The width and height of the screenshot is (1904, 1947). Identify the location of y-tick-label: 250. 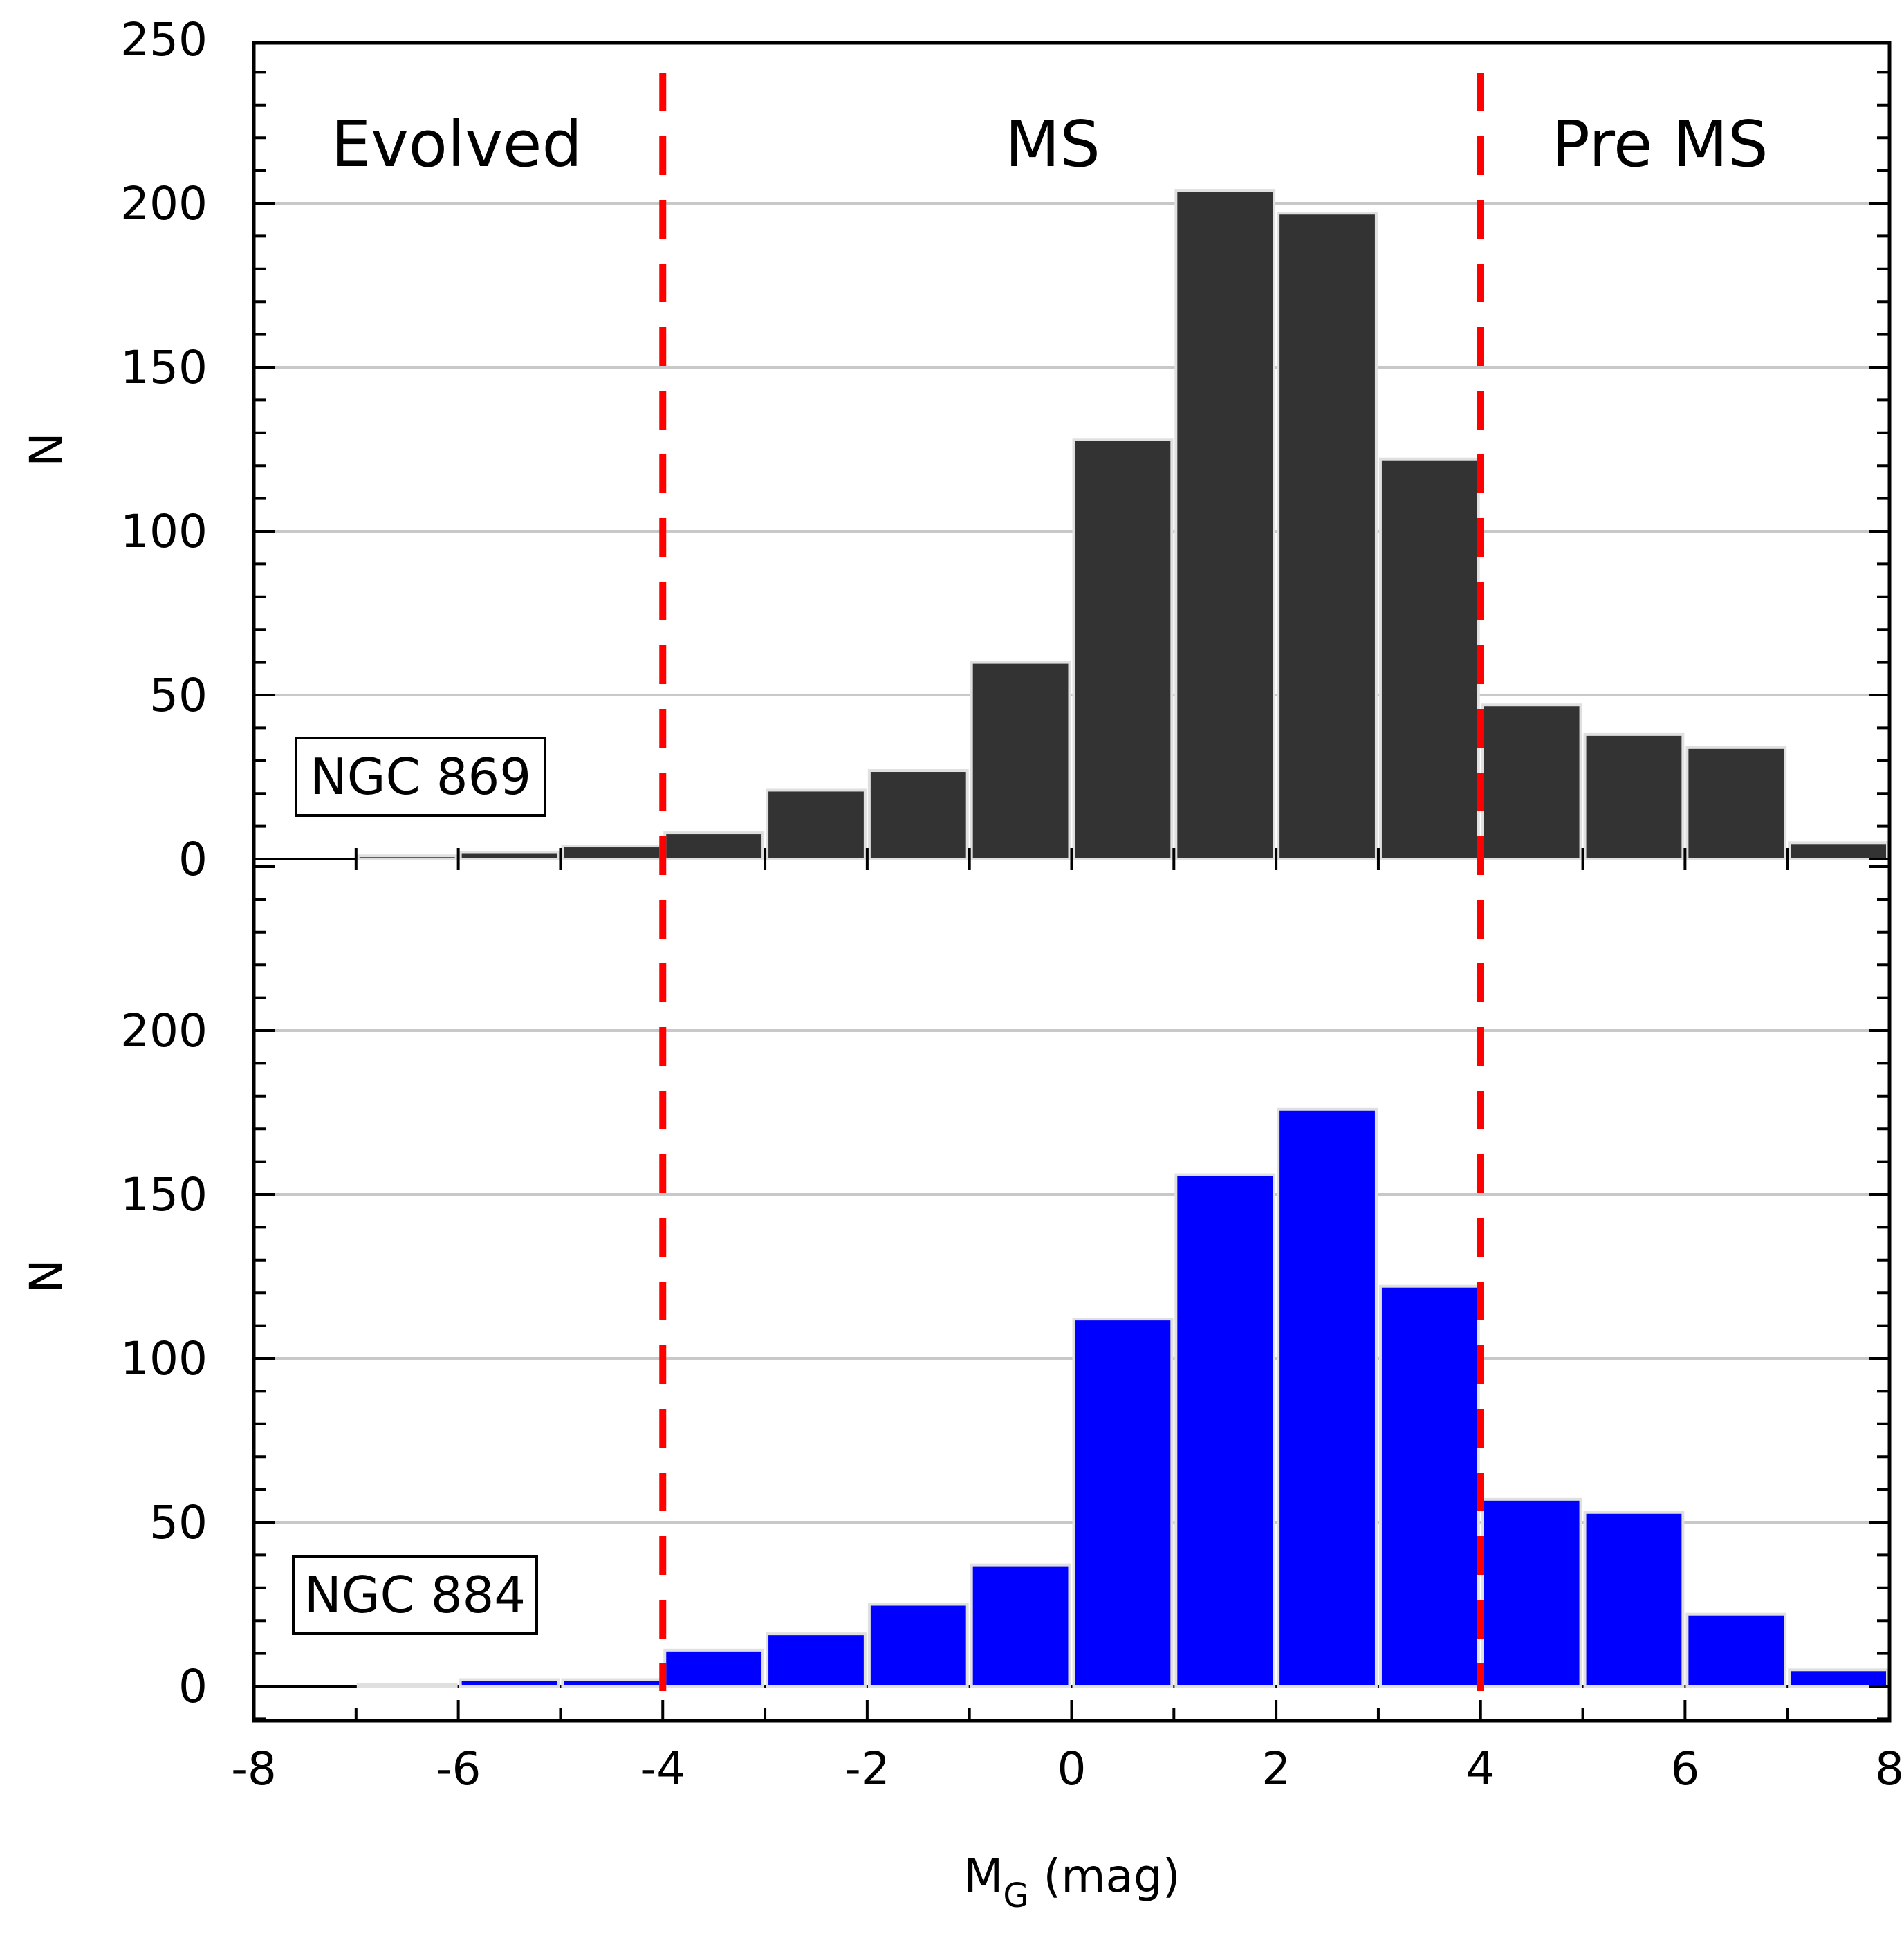
(163, 39).